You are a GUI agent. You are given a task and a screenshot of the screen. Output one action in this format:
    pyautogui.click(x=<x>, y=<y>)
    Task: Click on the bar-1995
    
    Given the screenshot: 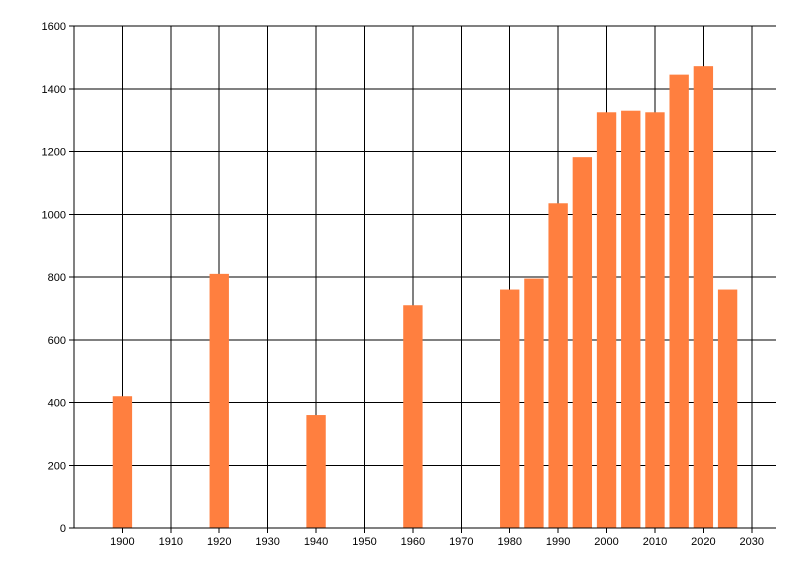 What is the action you would take?
    pyautogui.click(x=582, y=342)
    